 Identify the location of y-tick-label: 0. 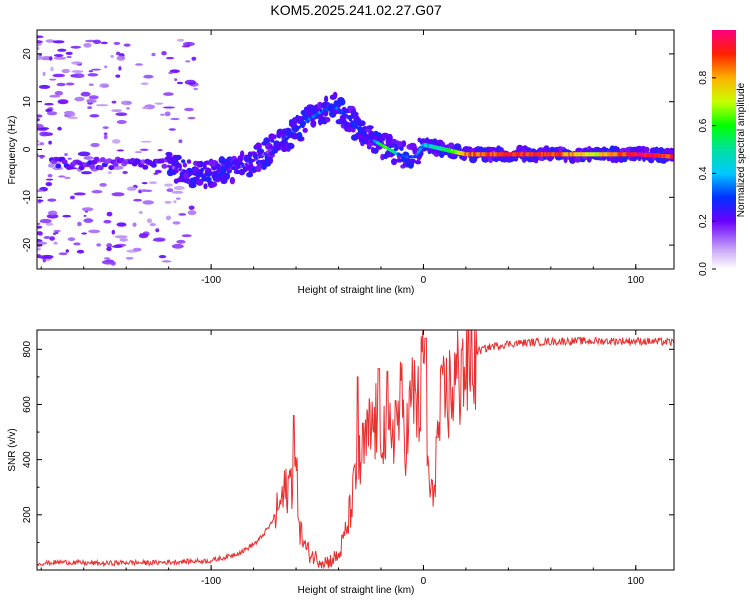
(27, 149).